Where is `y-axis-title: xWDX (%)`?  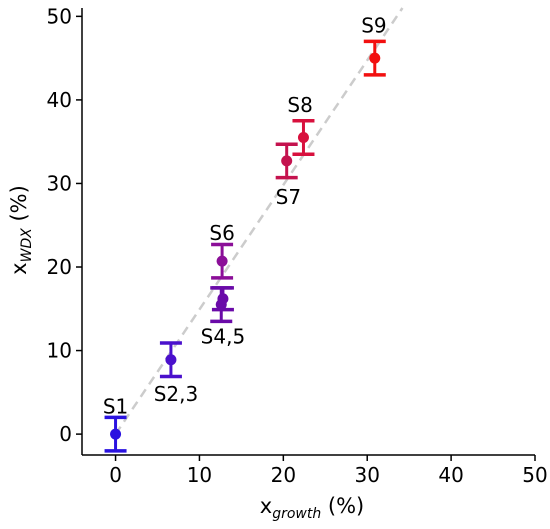
y-axis-title: xWDX (%) is located at coordinates (21, 230).